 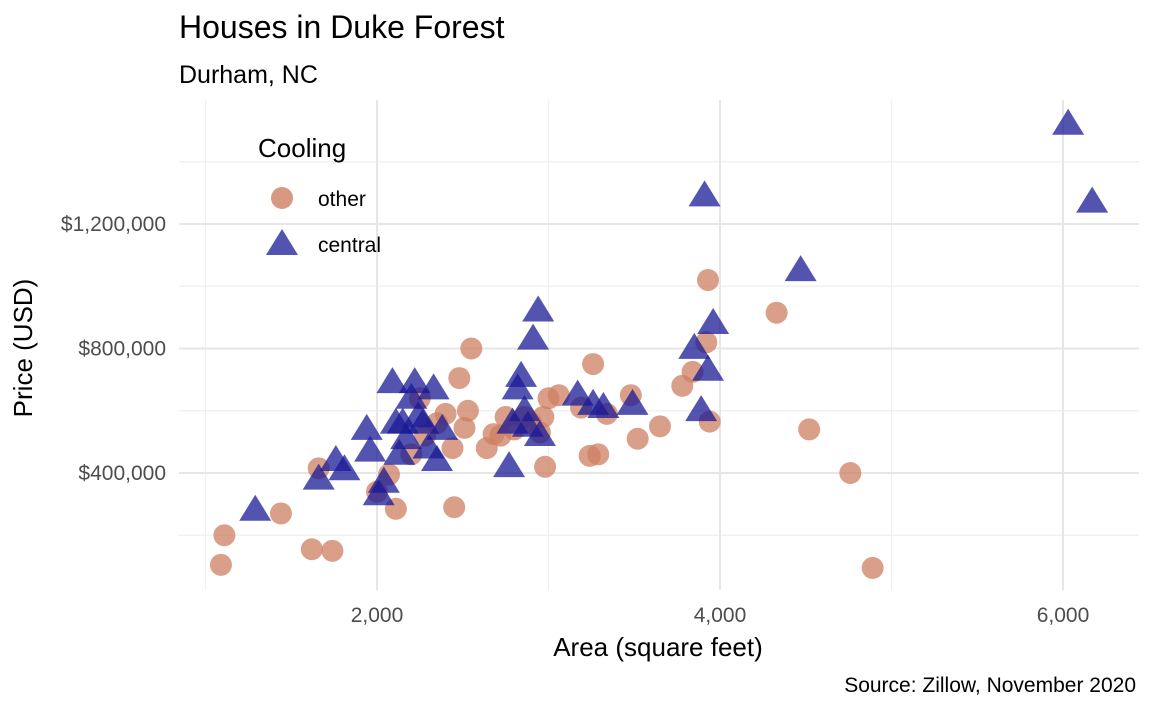 I want to click on y-tick-label: $800,000, so click(x=122, y=349).